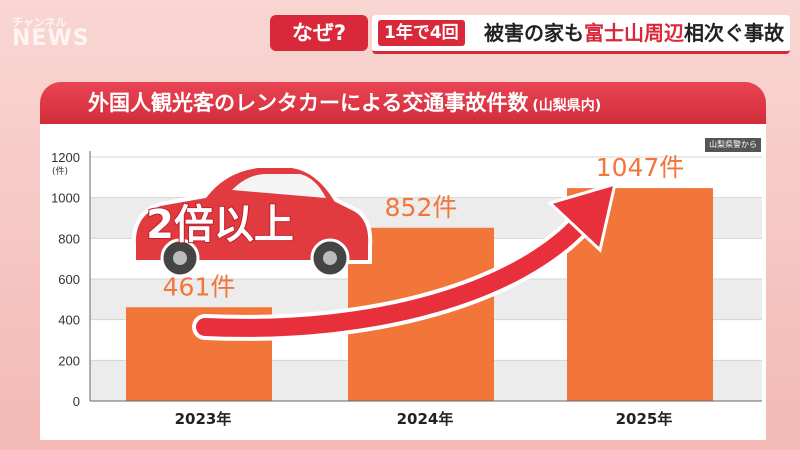 This screenshot has height=450, width=800. I want to click on y-tick-label: 600, so click(69, 279).